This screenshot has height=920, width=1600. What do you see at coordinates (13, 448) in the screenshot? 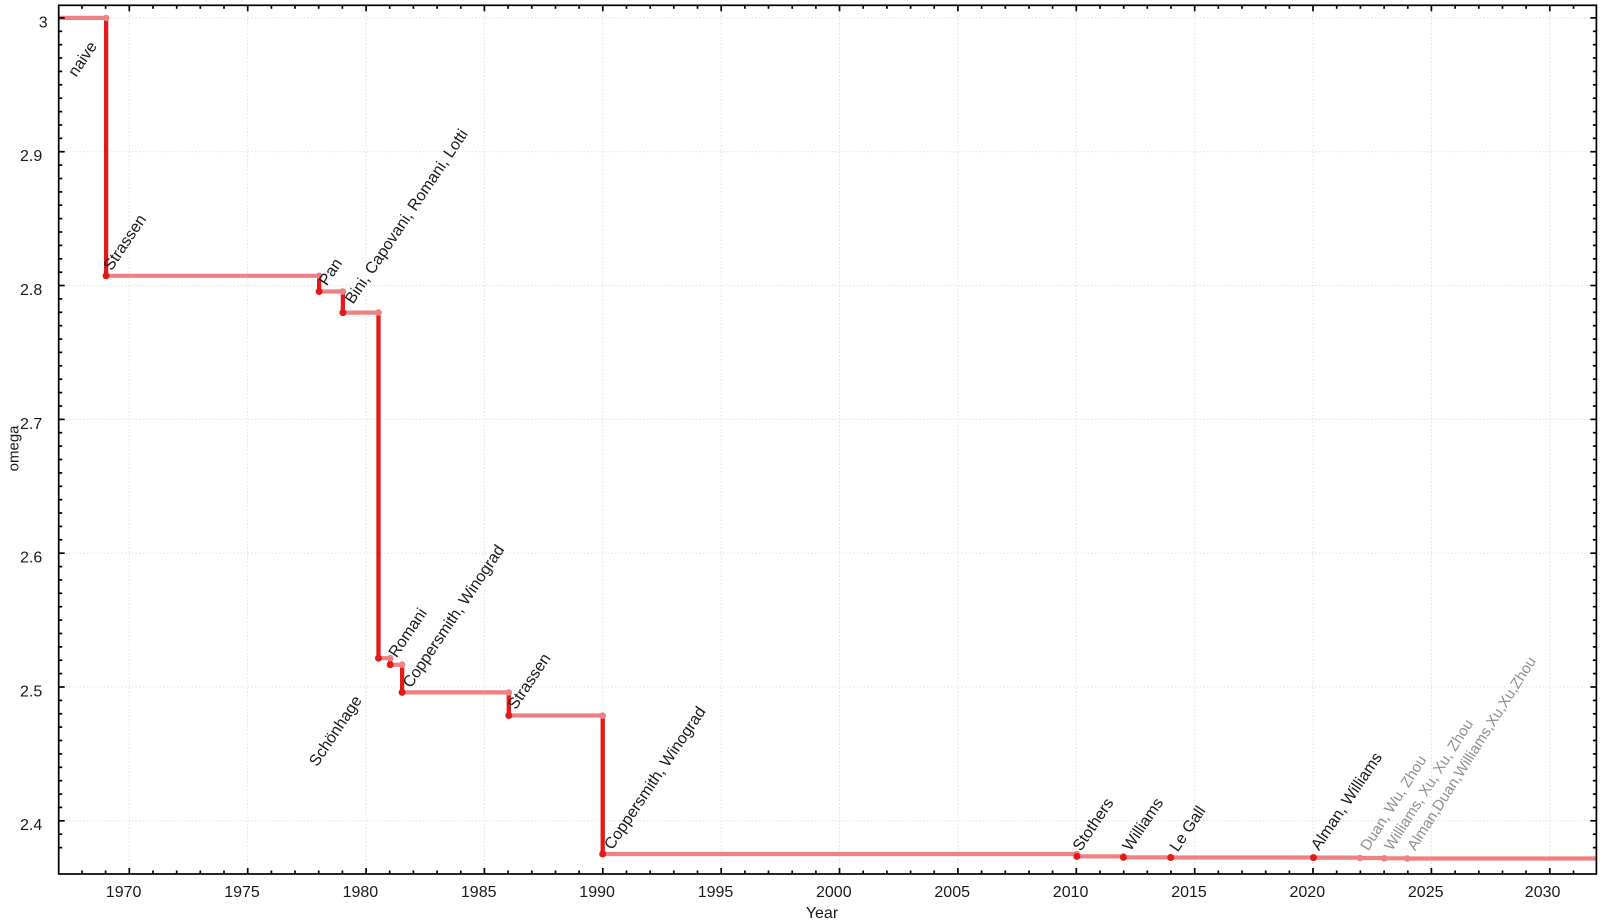
I see `svg-text: omega` at bounding box center [13, 448].